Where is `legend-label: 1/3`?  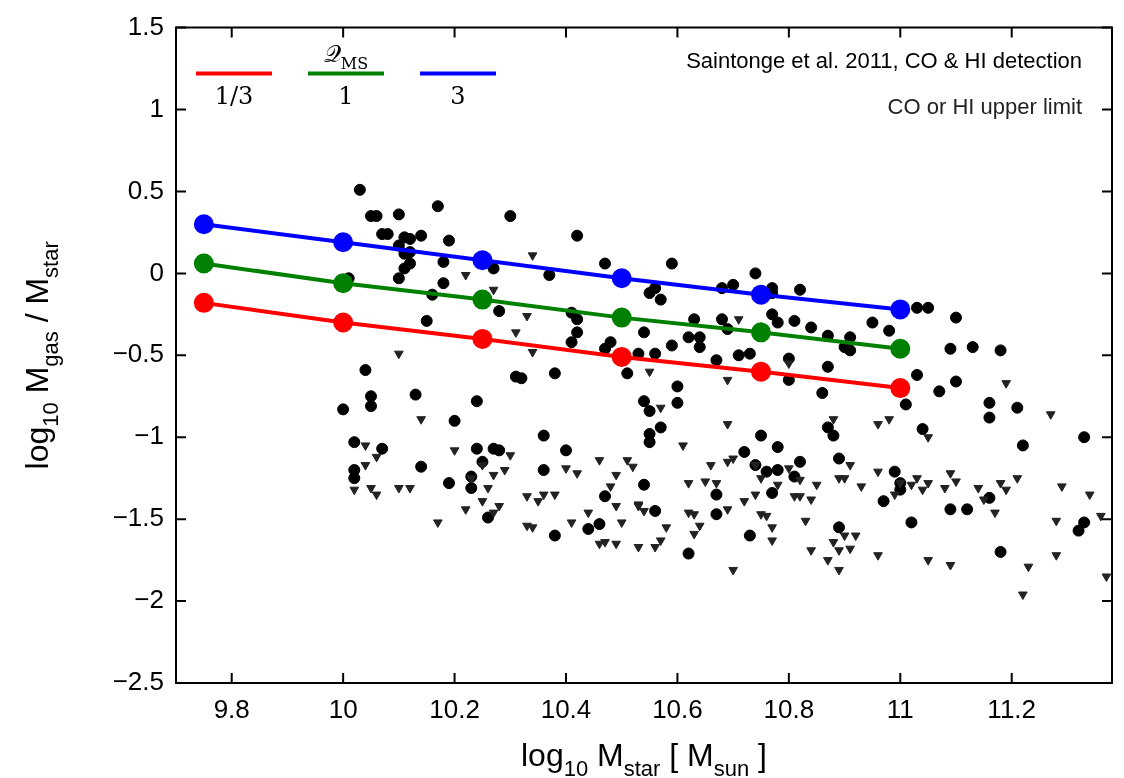 legend-label: 1/3 is located at coordinates (234, 95).